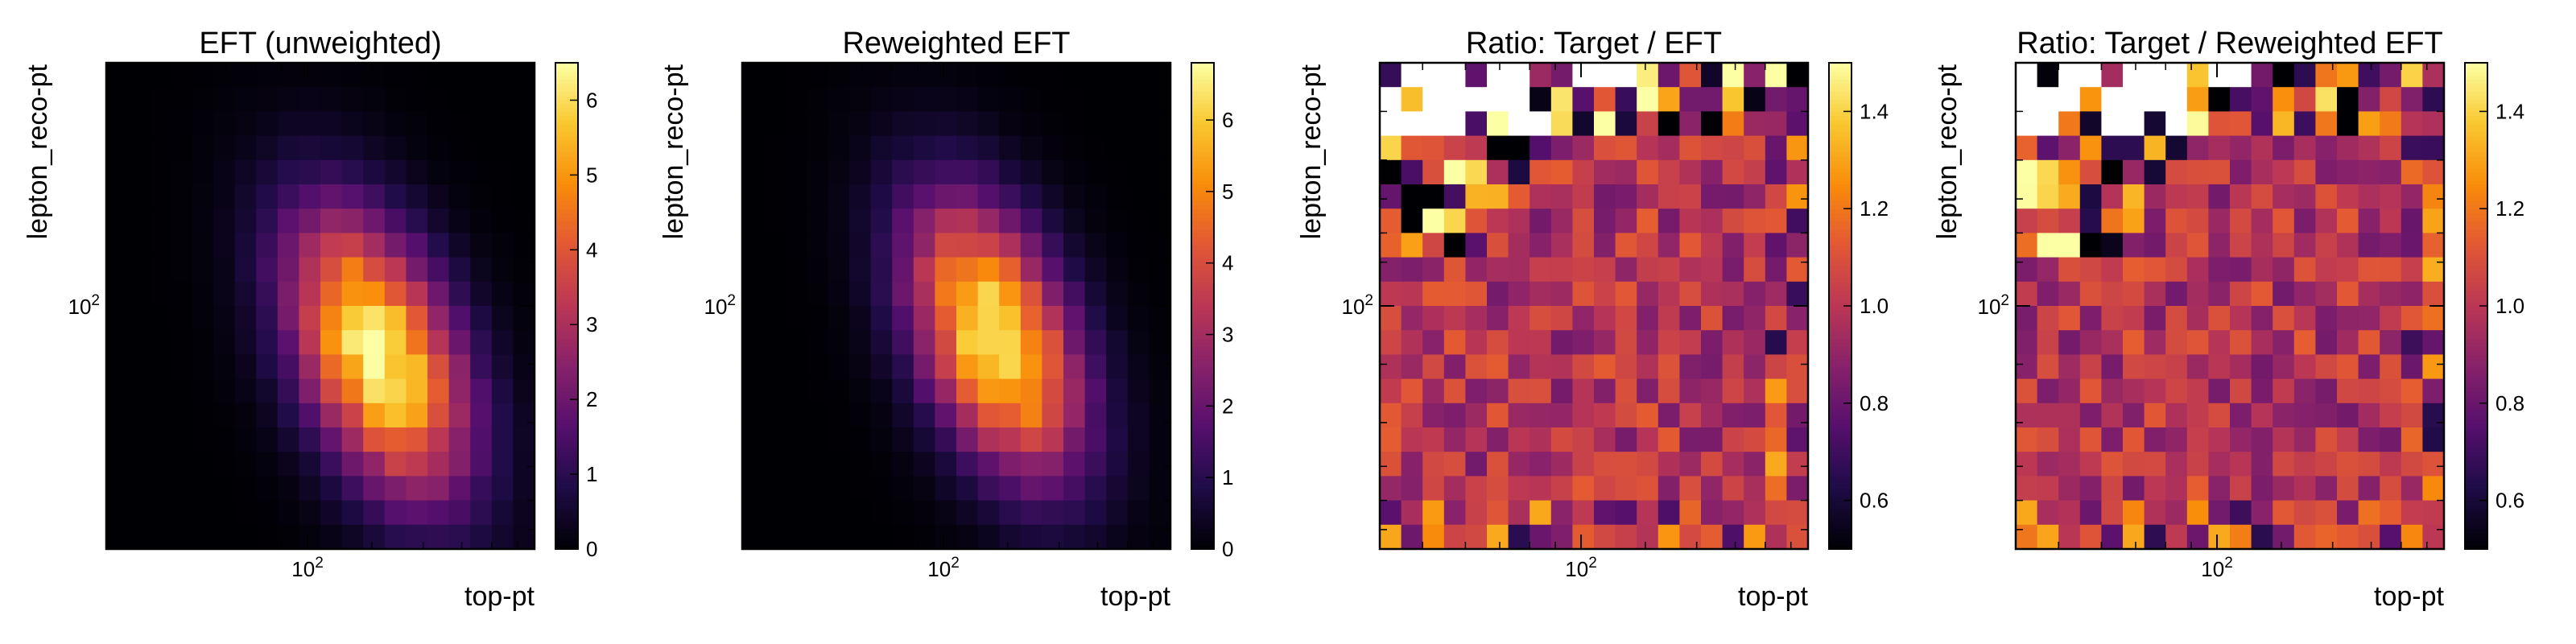  Describe the element at coordinates (1874, 501) in the screenshot. I see `colorbar-tick-label: 0.6` at that location.